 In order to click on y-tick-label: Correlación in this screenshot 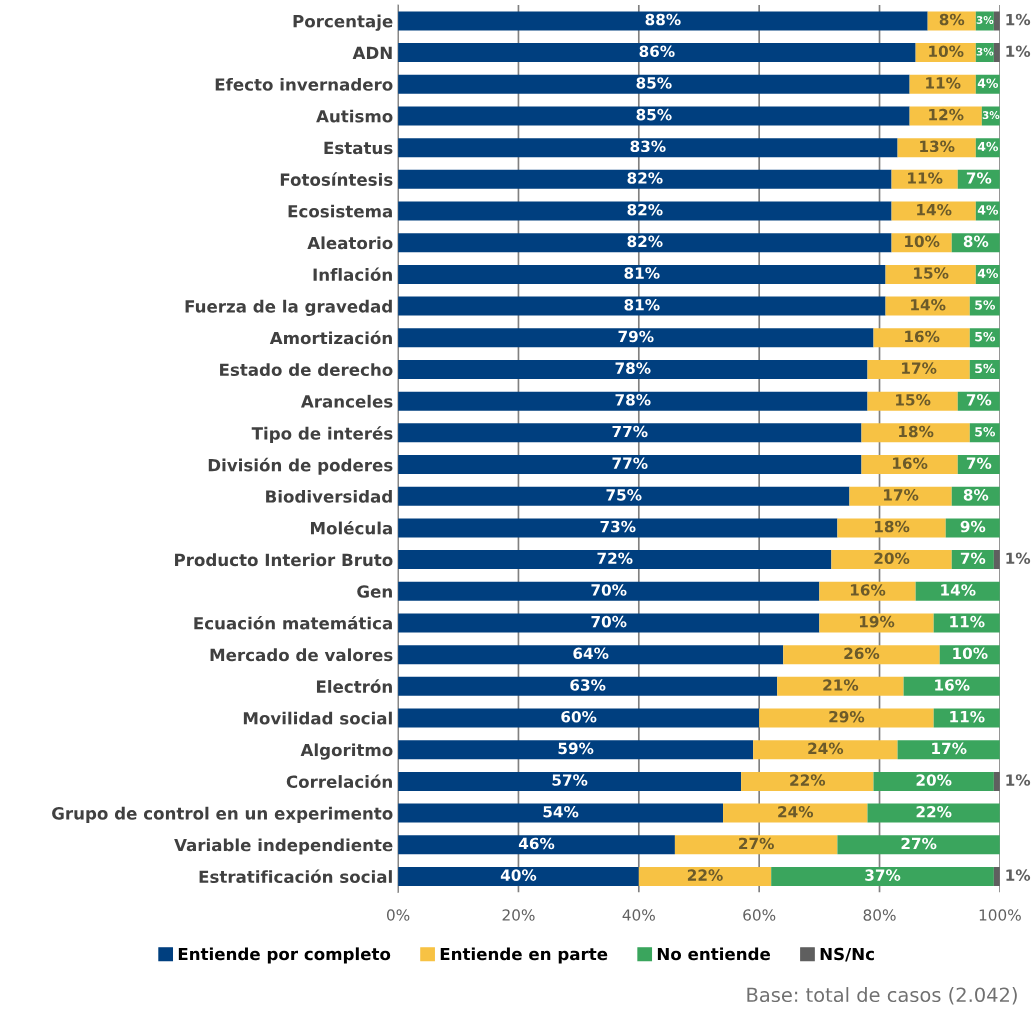, I will do `click(339, 781)`.